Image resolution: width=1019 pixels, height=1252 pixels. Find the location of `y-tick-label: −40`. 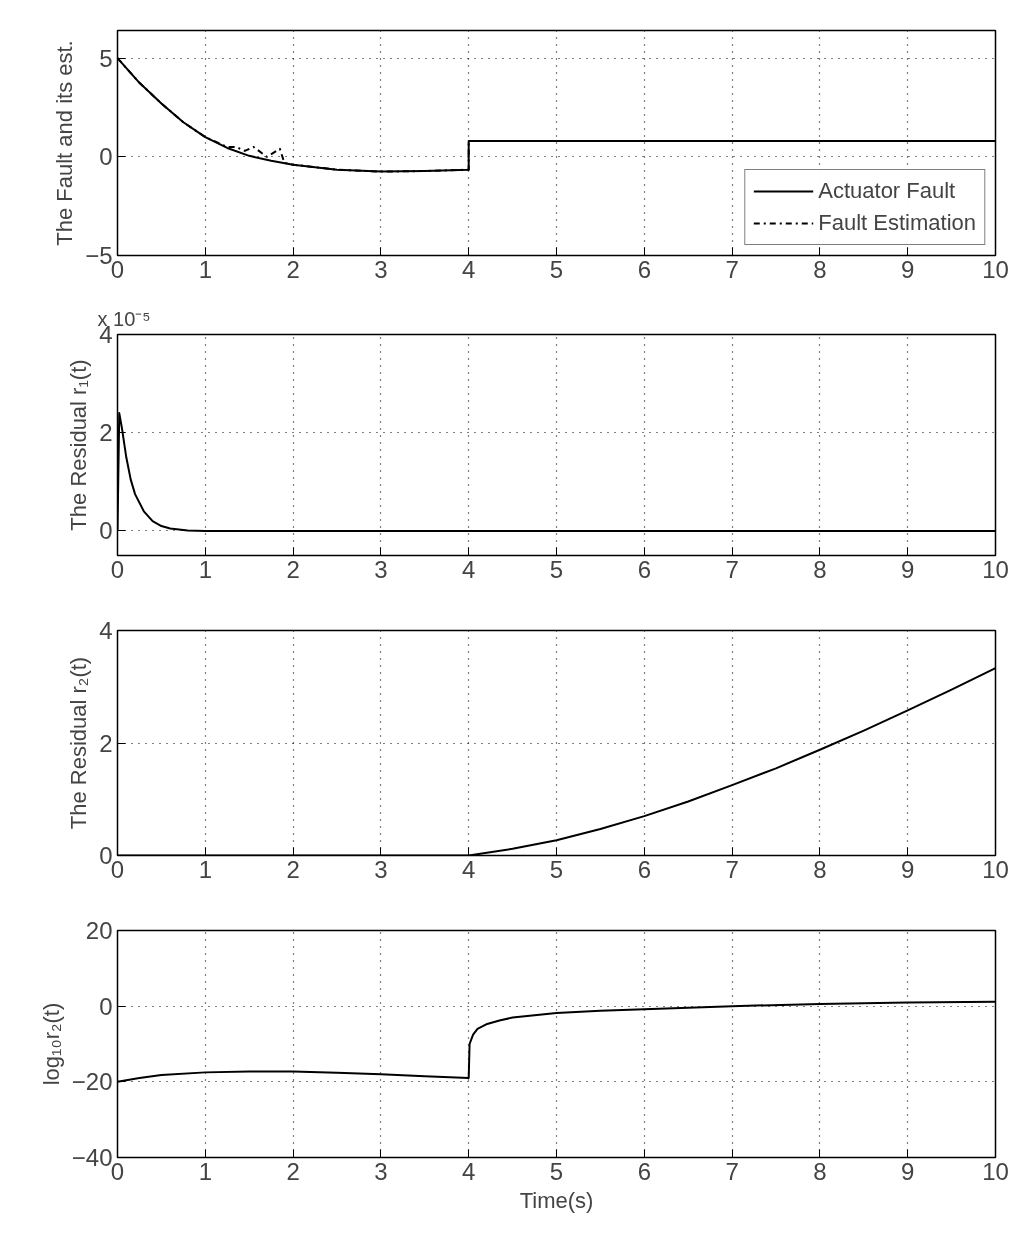

y-tick-label: −40 is located at coordinates (92, 1157).